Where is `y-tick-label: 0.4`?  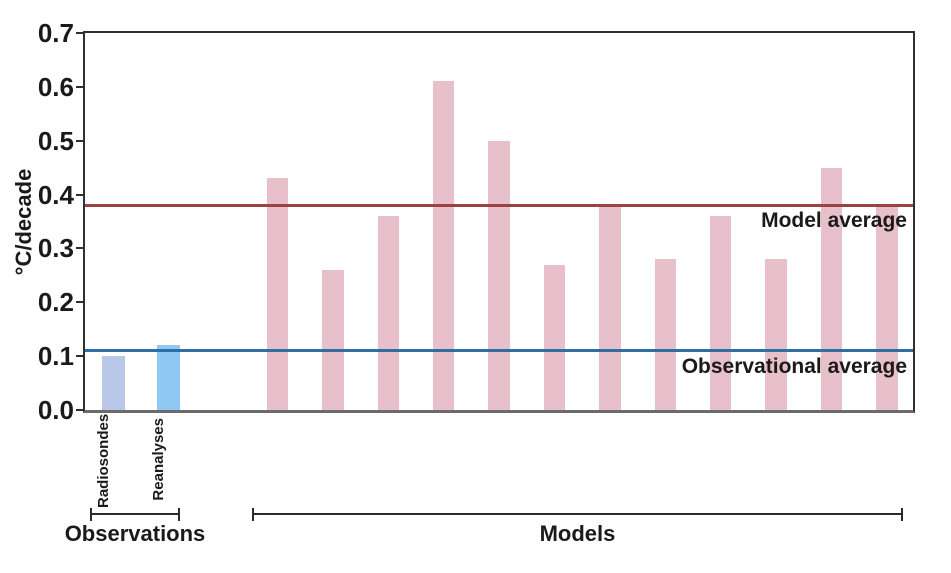 y-tick-label: 0.4 is located at coordinates (55, 194).